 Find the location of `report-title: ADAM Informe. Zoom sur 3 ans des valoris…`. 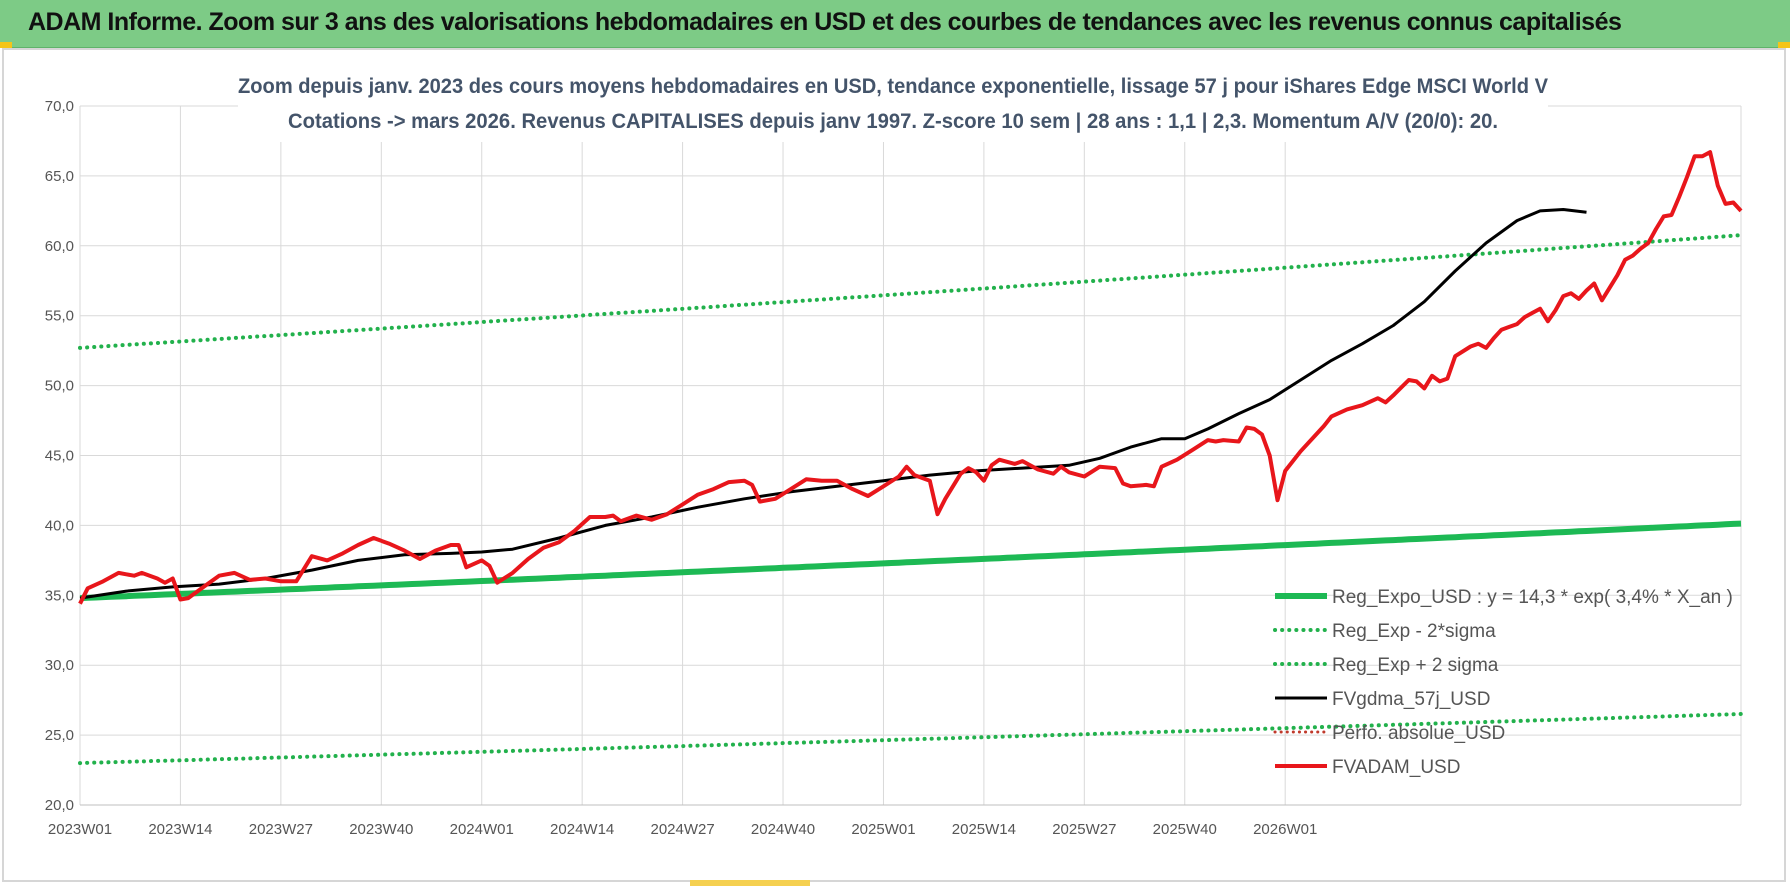

report-title: ADAM Informe. Zoom sur 3 ans des valoris… is located at coordinates (825, 22).